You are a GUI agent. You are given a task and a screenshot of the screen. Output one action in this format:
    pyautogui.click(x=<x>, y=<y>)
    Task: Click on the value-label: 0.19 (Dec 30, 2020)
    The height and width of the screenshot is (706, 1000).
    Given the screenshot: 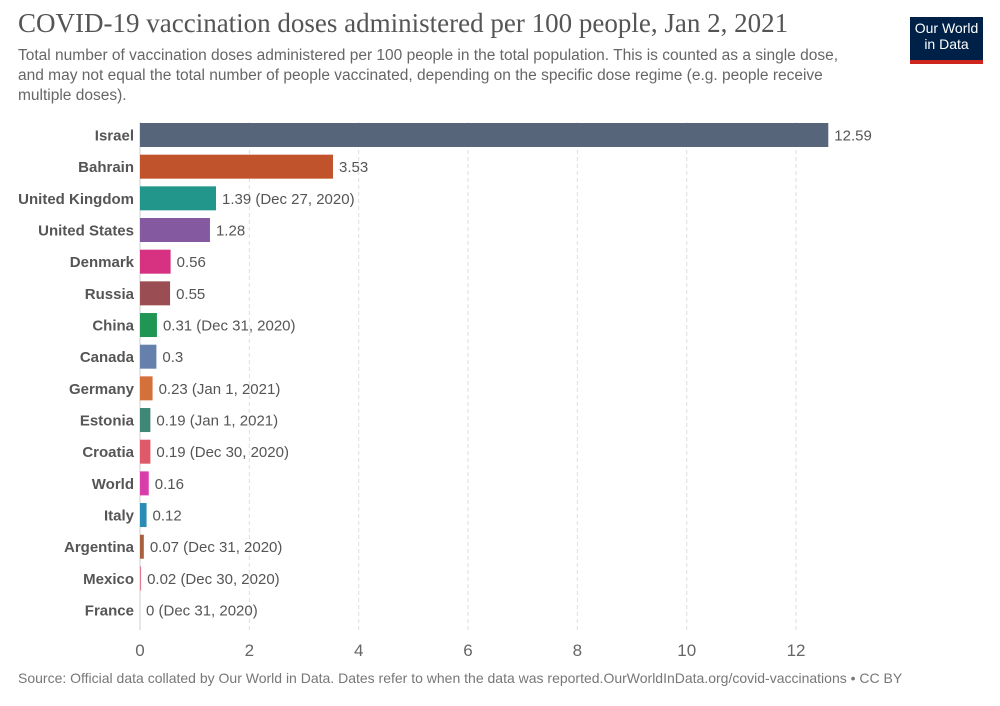 What is the action you would take?
    pyautogui.click(x=222, y=452)
    